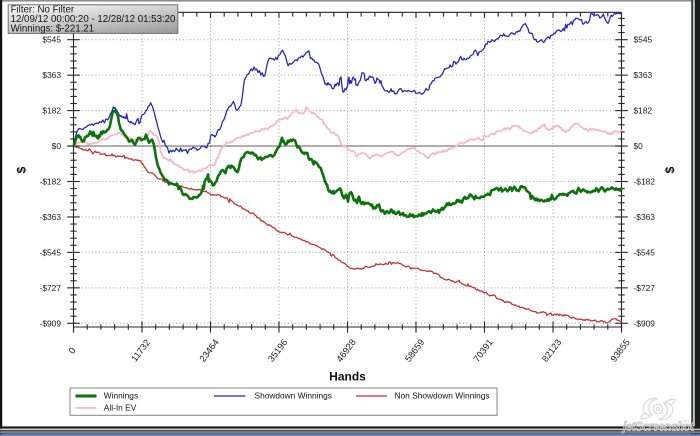 The width and height of the screenshot is (700, 436). I want to click on svg-text: Hands, so click(347, 377).